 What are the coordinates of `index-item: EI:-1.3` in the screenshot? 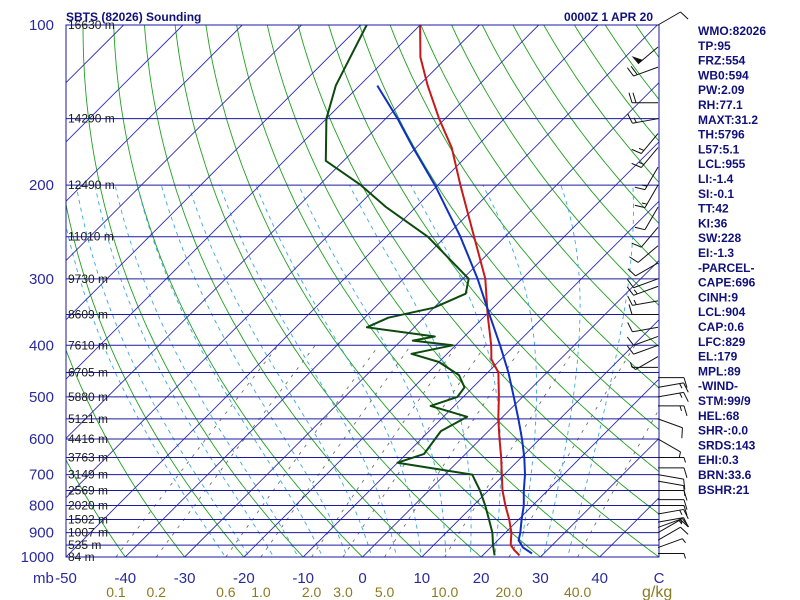 It's located at (716, 253).